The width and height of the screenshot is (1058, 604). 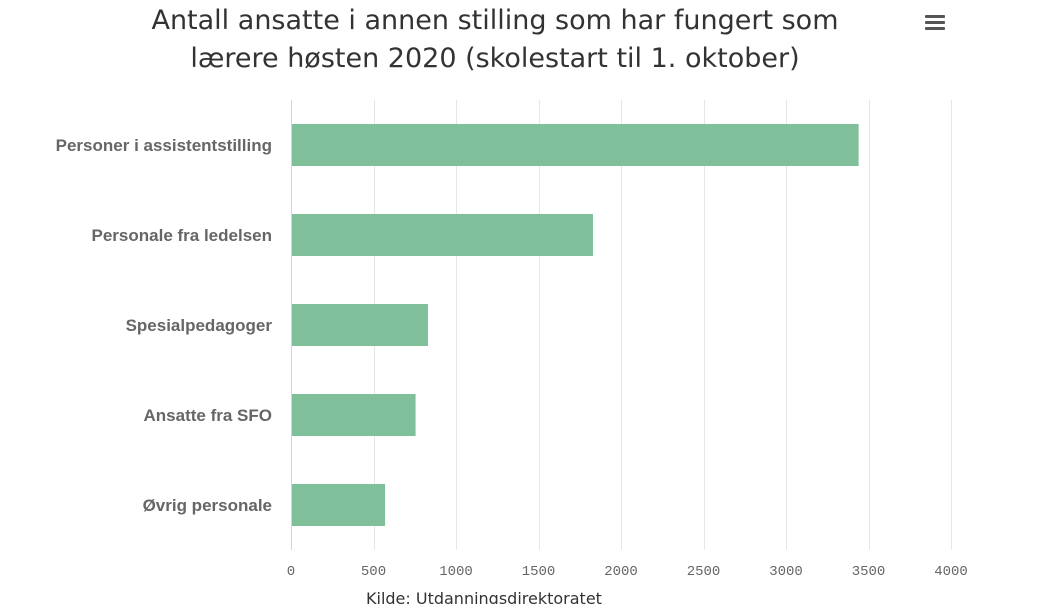 I want to click on x-tick-label: 0, so click(x=291, y=572).